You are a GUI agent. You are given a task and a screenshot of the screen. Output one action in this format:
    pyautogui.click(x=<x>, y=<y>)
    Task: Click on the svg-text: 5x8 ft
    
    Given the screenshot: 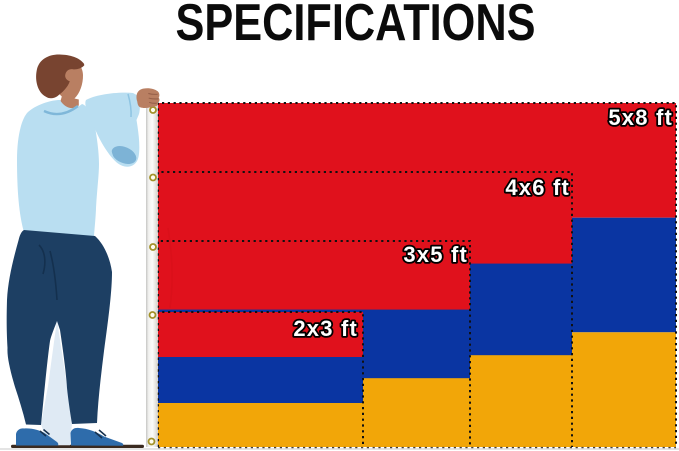 What is the action you would take?
    pyautogui.click(x=640, y=117)
    